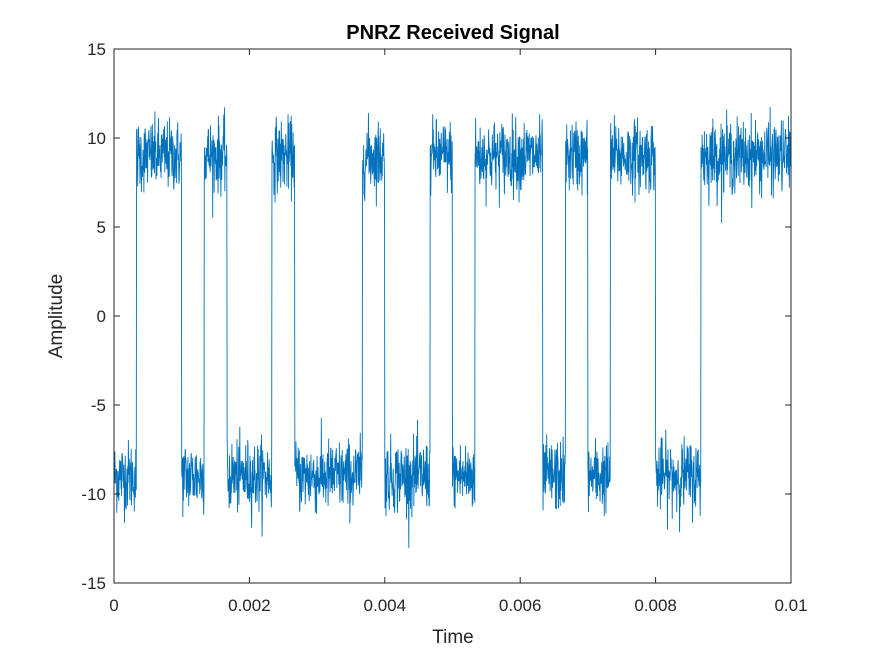 This screenshot has width=875, height=656. I want to click on y-tick-label: -15, so click(93, 583).